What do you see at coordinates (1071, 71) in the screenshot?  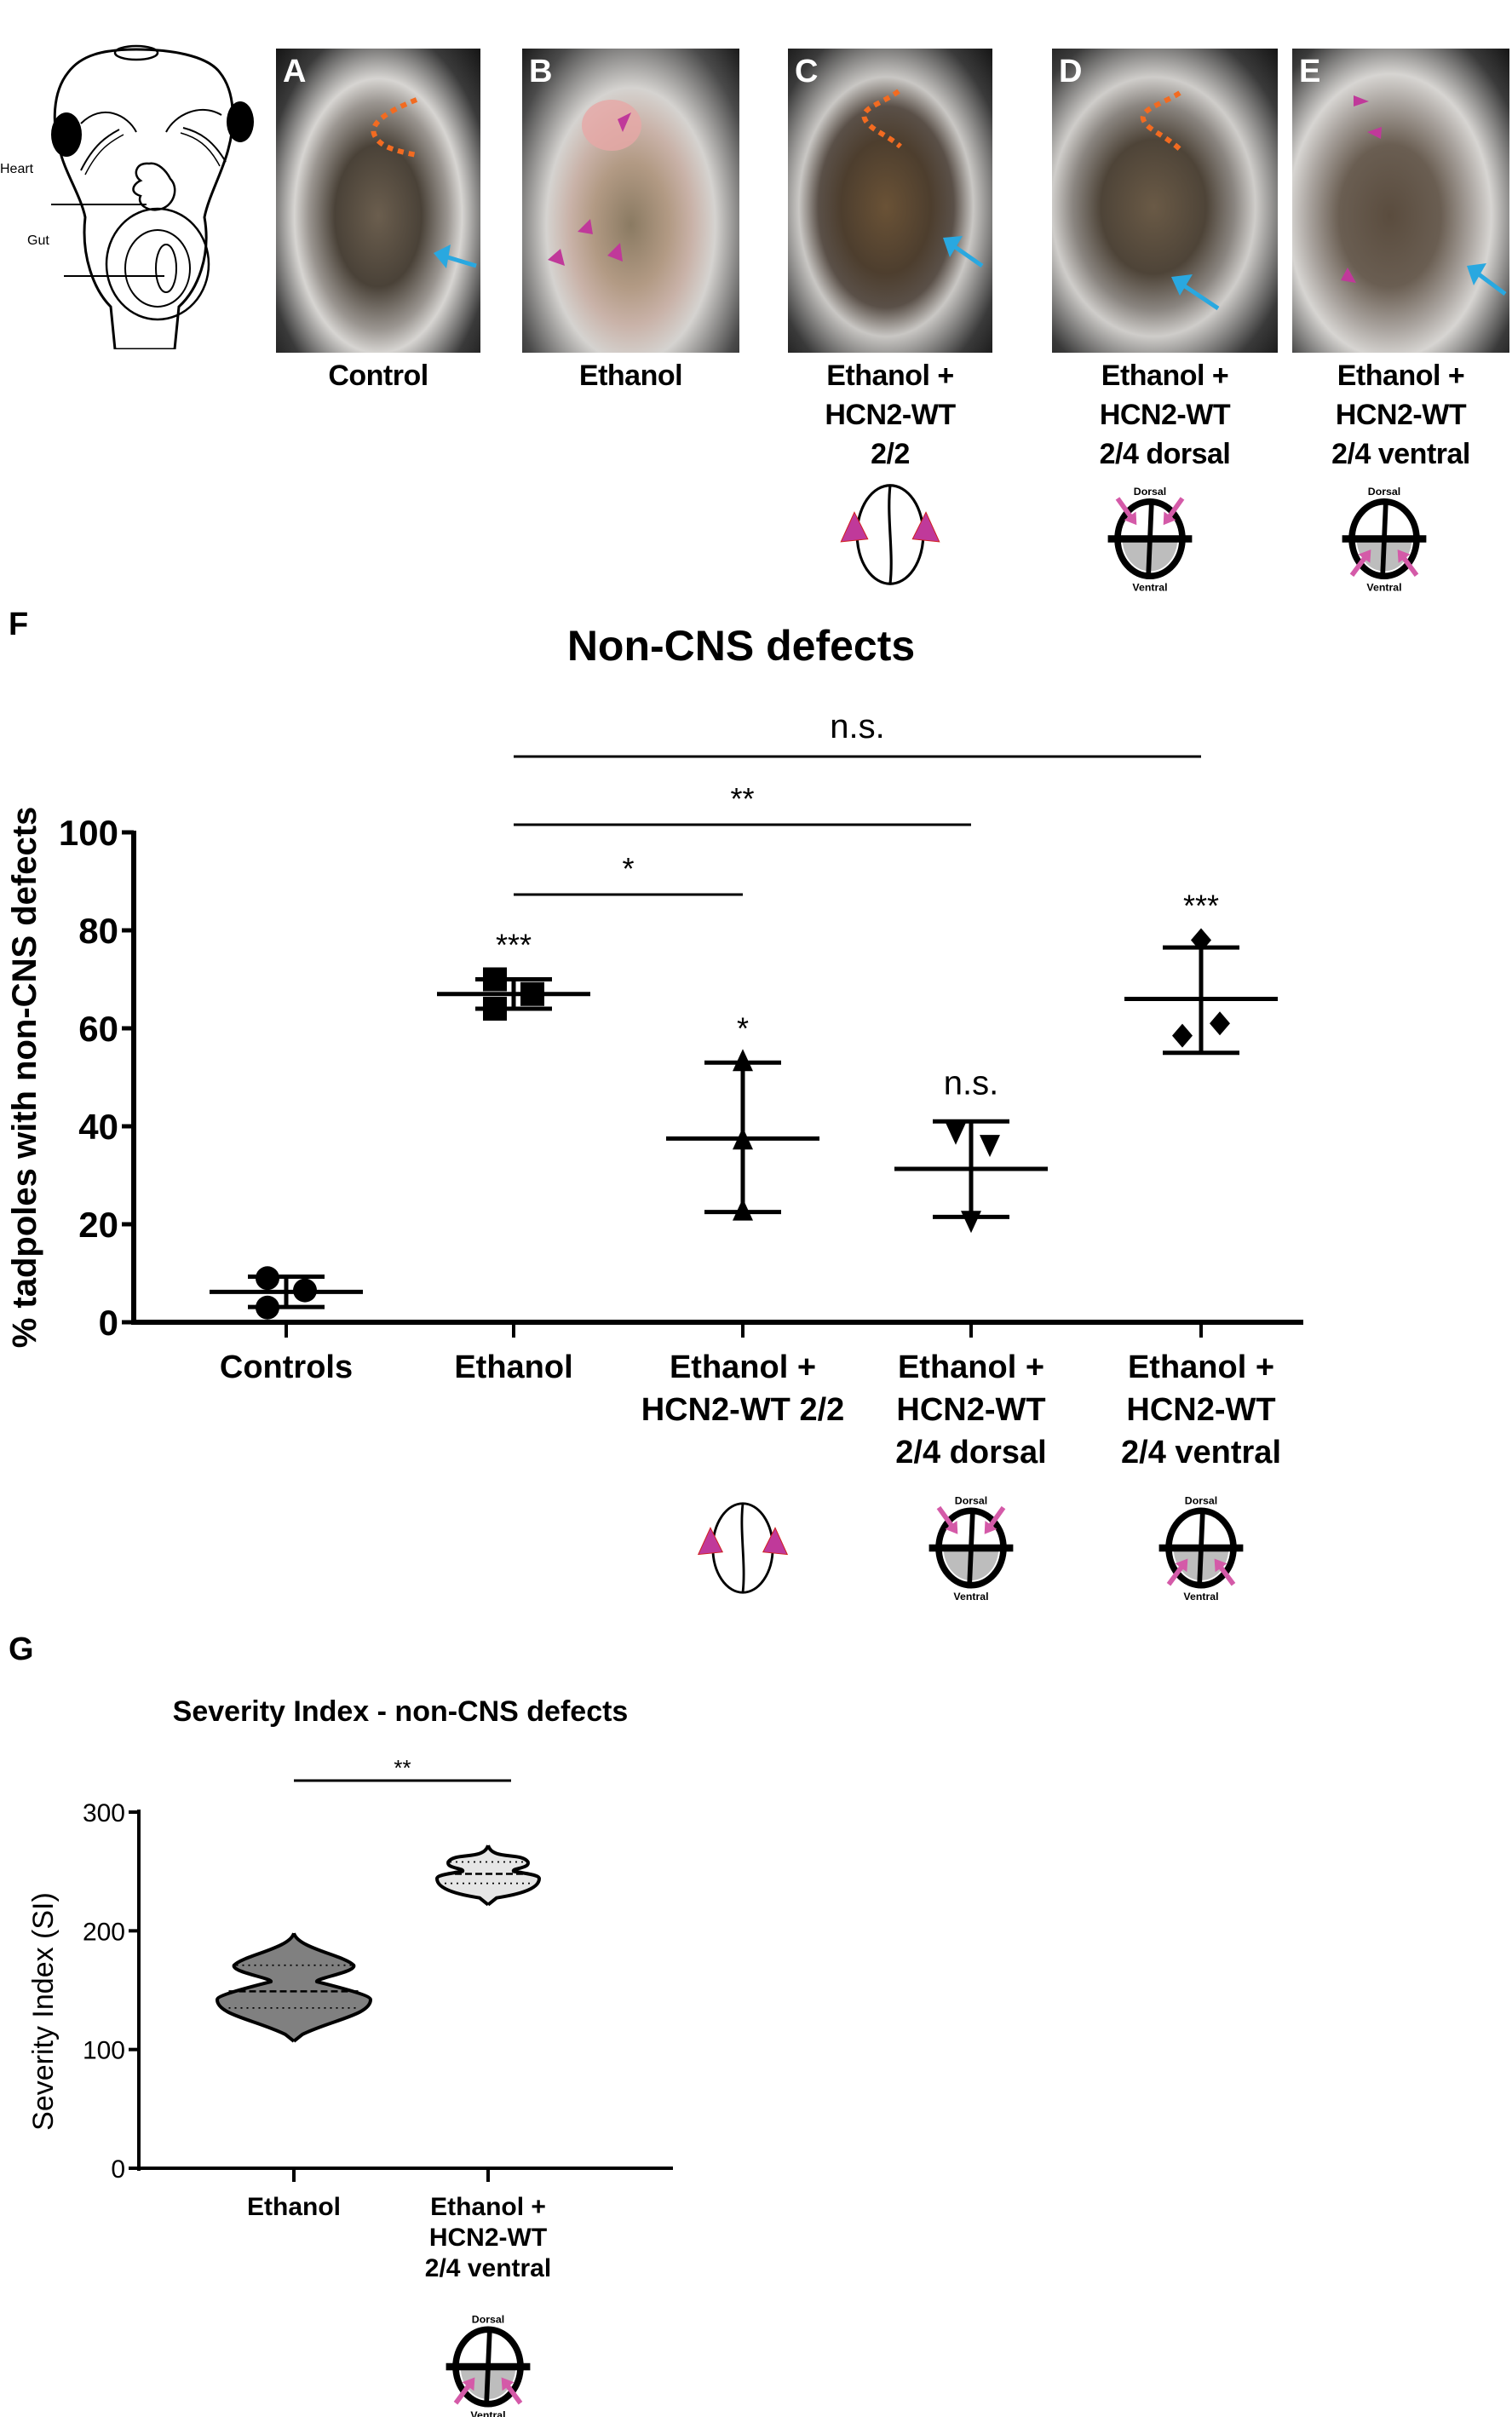 I see `panel-letter: D` at bounding box center [1071, 71].